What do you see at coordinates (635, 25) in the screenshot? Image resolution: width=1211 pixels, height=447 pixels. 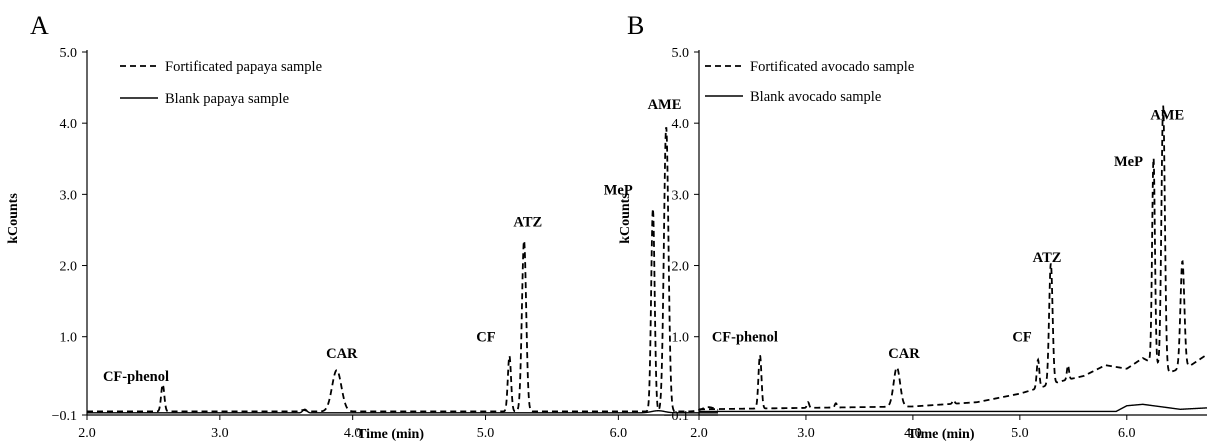 I see `panel-label: B` at bounding box center [635, 25].